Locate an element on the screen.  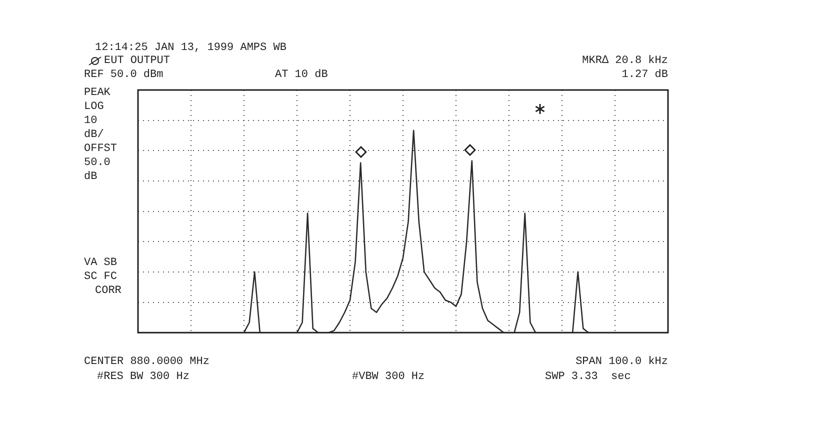
text: 12:14:25 JAN 13, 1999 AMPS WB is located at coordinates (190, 48).